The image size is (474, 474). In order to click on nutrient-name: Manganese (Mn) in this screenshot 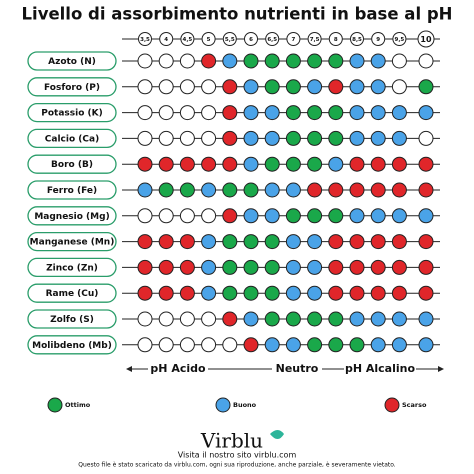, I will do `click(72, 243)`.